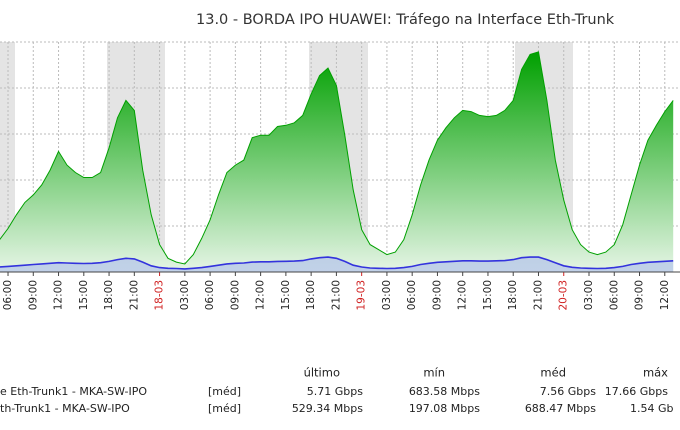  What do you see at coordinates (560, 408) in the screenshot?
I see `legend-stat: 688.47 Mbps` at bounding box center [560, 408].